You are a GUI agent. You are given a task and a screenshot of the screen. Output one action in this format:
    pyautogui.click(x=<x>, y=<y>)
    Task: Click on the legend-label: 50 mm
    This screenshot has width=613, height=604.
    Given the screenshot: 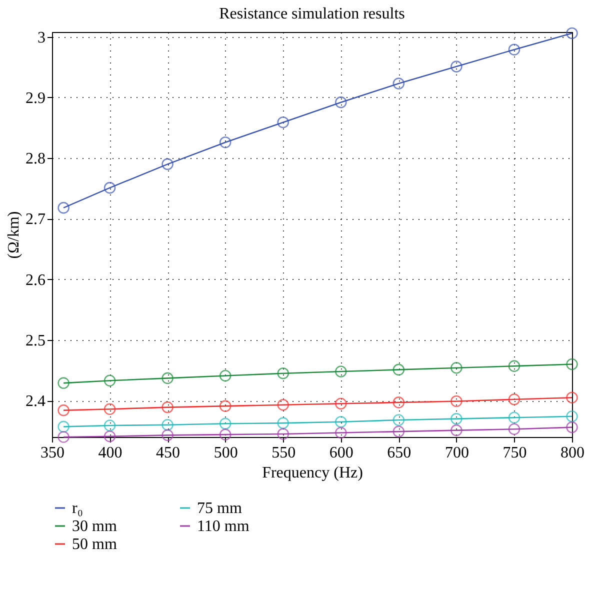 What is the action you would take?
    pyautogui.click(x=95, y=544)
    